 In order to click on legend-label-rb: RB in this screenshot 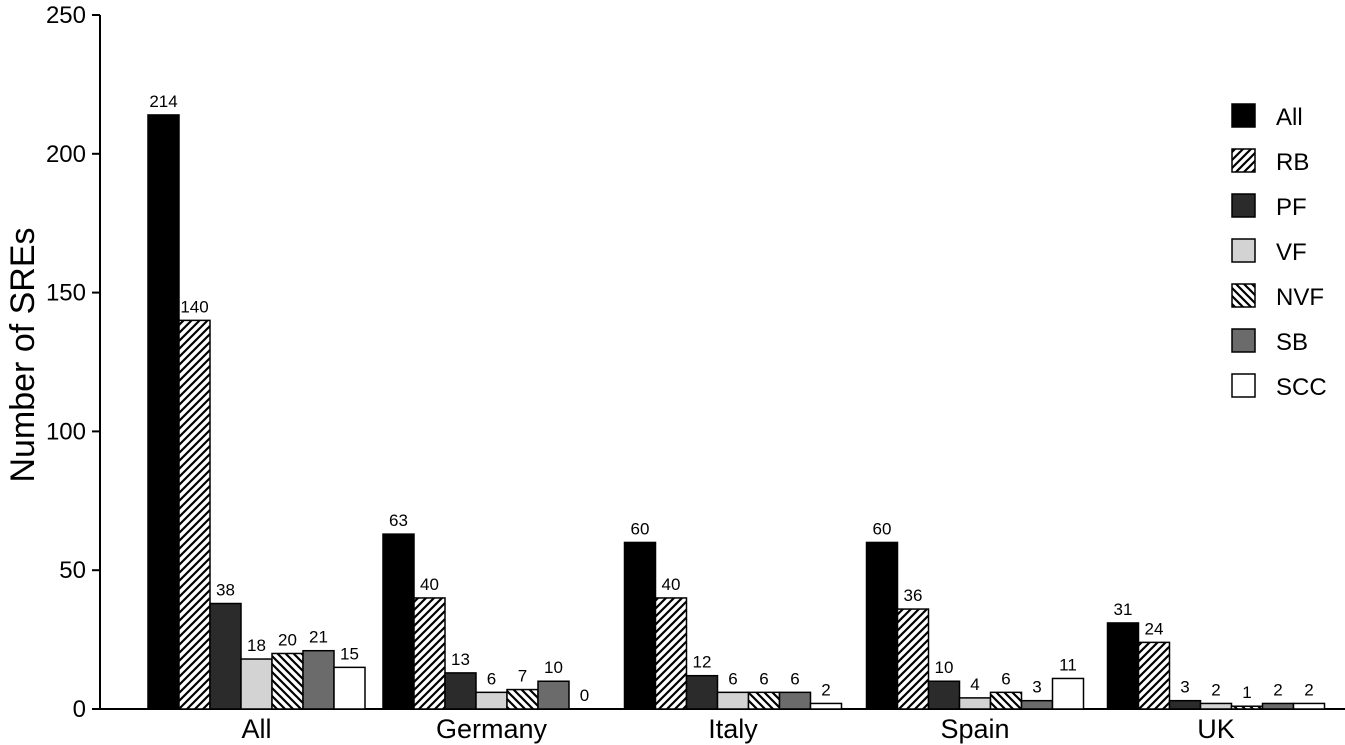, I will do `click(1292, 162)`.